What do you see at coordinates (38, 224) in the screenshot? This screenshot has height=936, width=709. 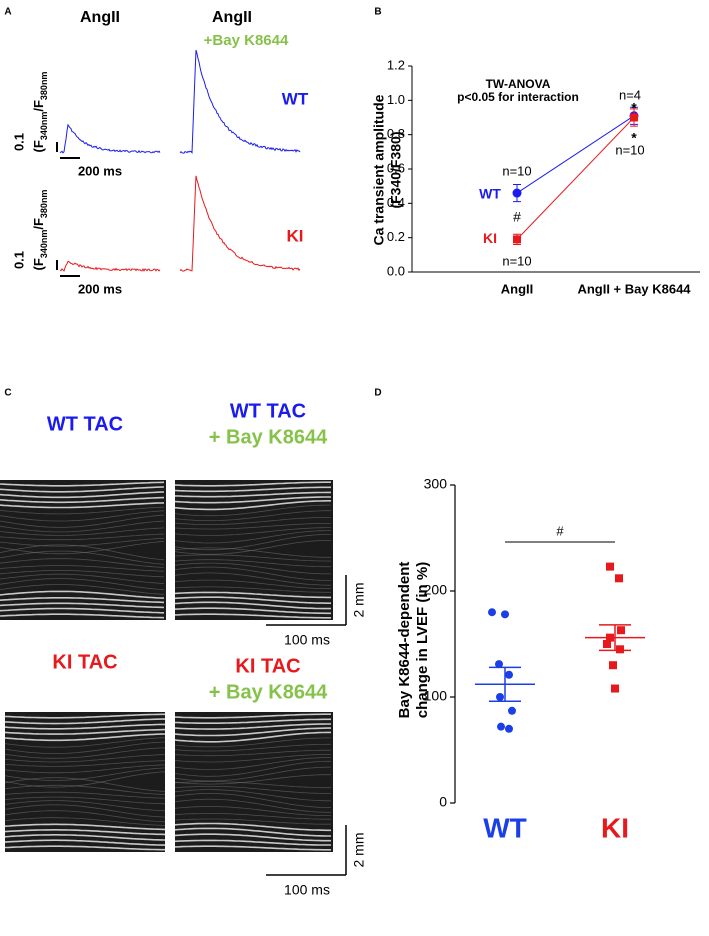 I see `scale-unit-part: /F` at bounding box center [38, 224].